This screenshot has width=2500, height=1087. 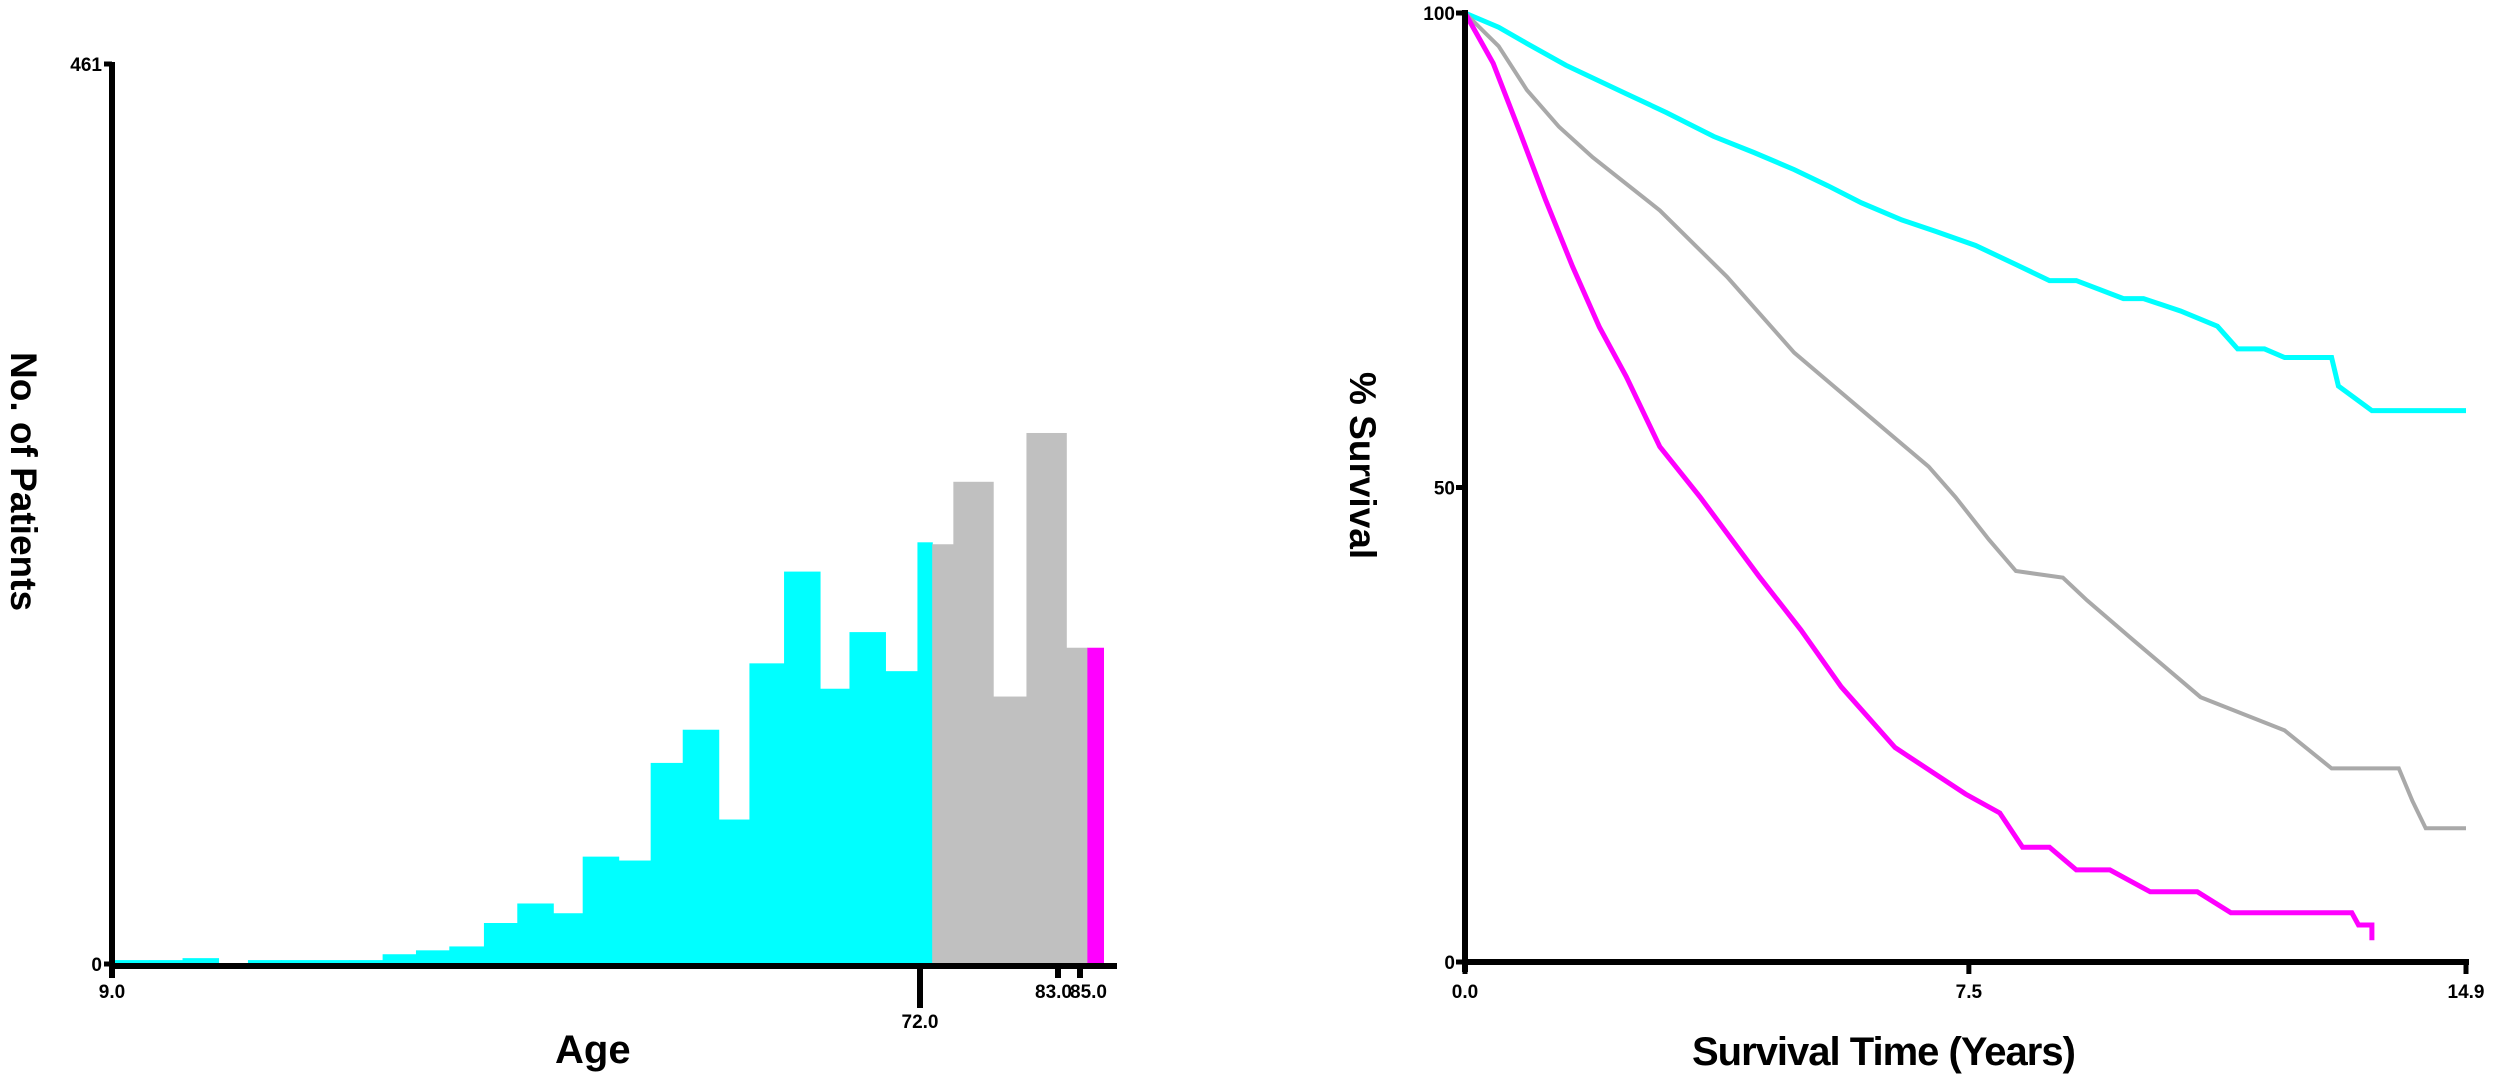 I want to click on histogram-y-axis-title: No. of Patients, so click(x=23, y=482).